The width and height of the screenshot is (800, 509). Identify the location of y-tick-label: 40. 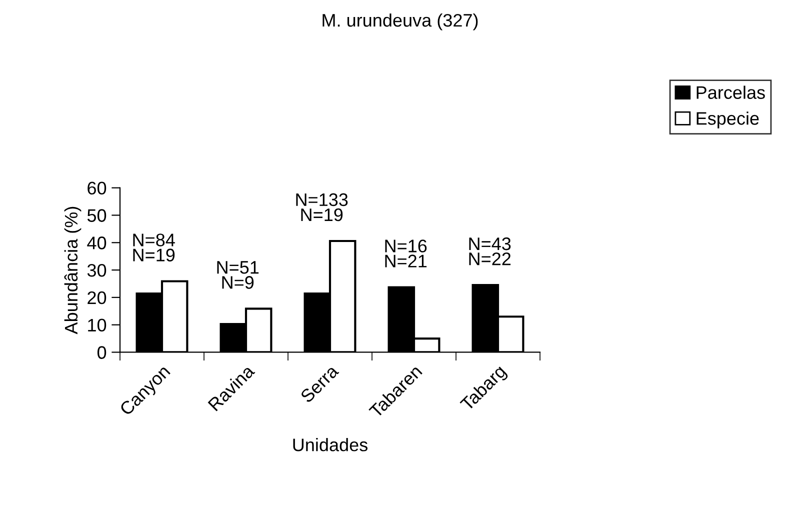
(96, 243).